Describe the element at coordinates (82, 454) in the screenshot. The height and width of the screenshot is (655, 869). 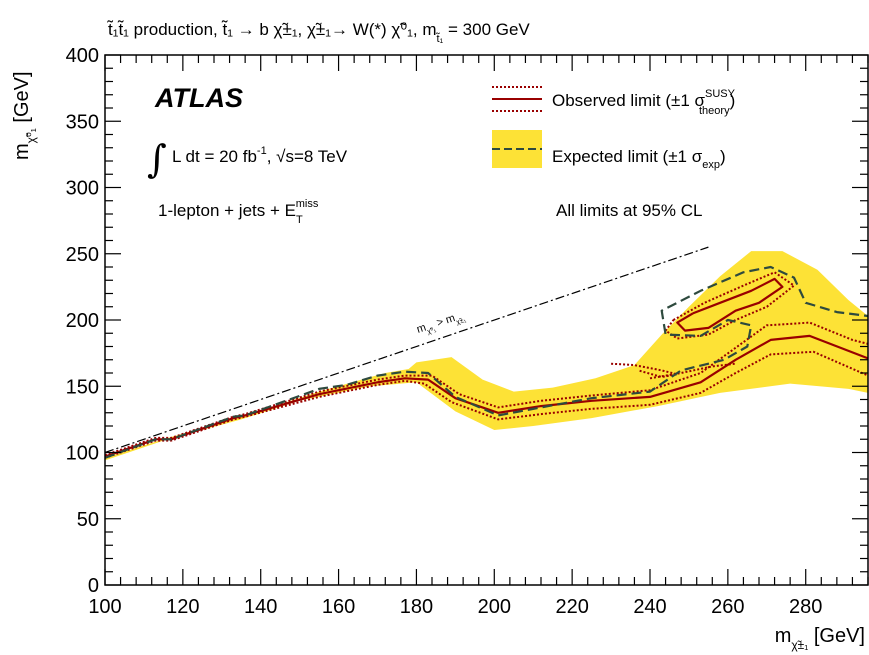
I see `y-tick-label: 100` at that location.